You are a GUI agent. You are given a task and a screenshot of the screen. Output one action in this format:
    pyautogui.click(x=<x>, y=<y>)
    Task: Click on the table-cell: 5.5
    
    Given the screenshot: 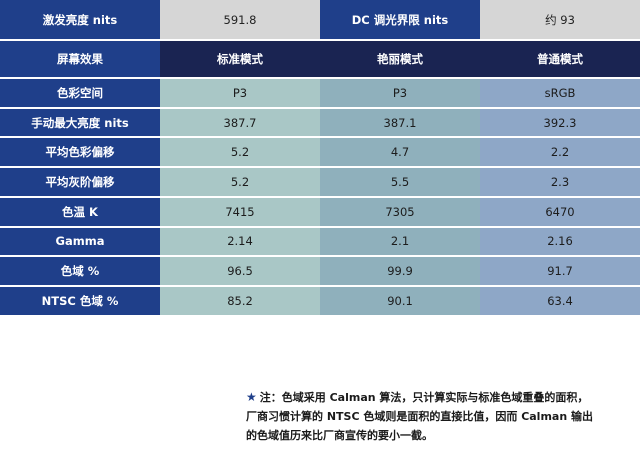 What is the action you would take?
    pyautogui.click(x=400, y=182)
    